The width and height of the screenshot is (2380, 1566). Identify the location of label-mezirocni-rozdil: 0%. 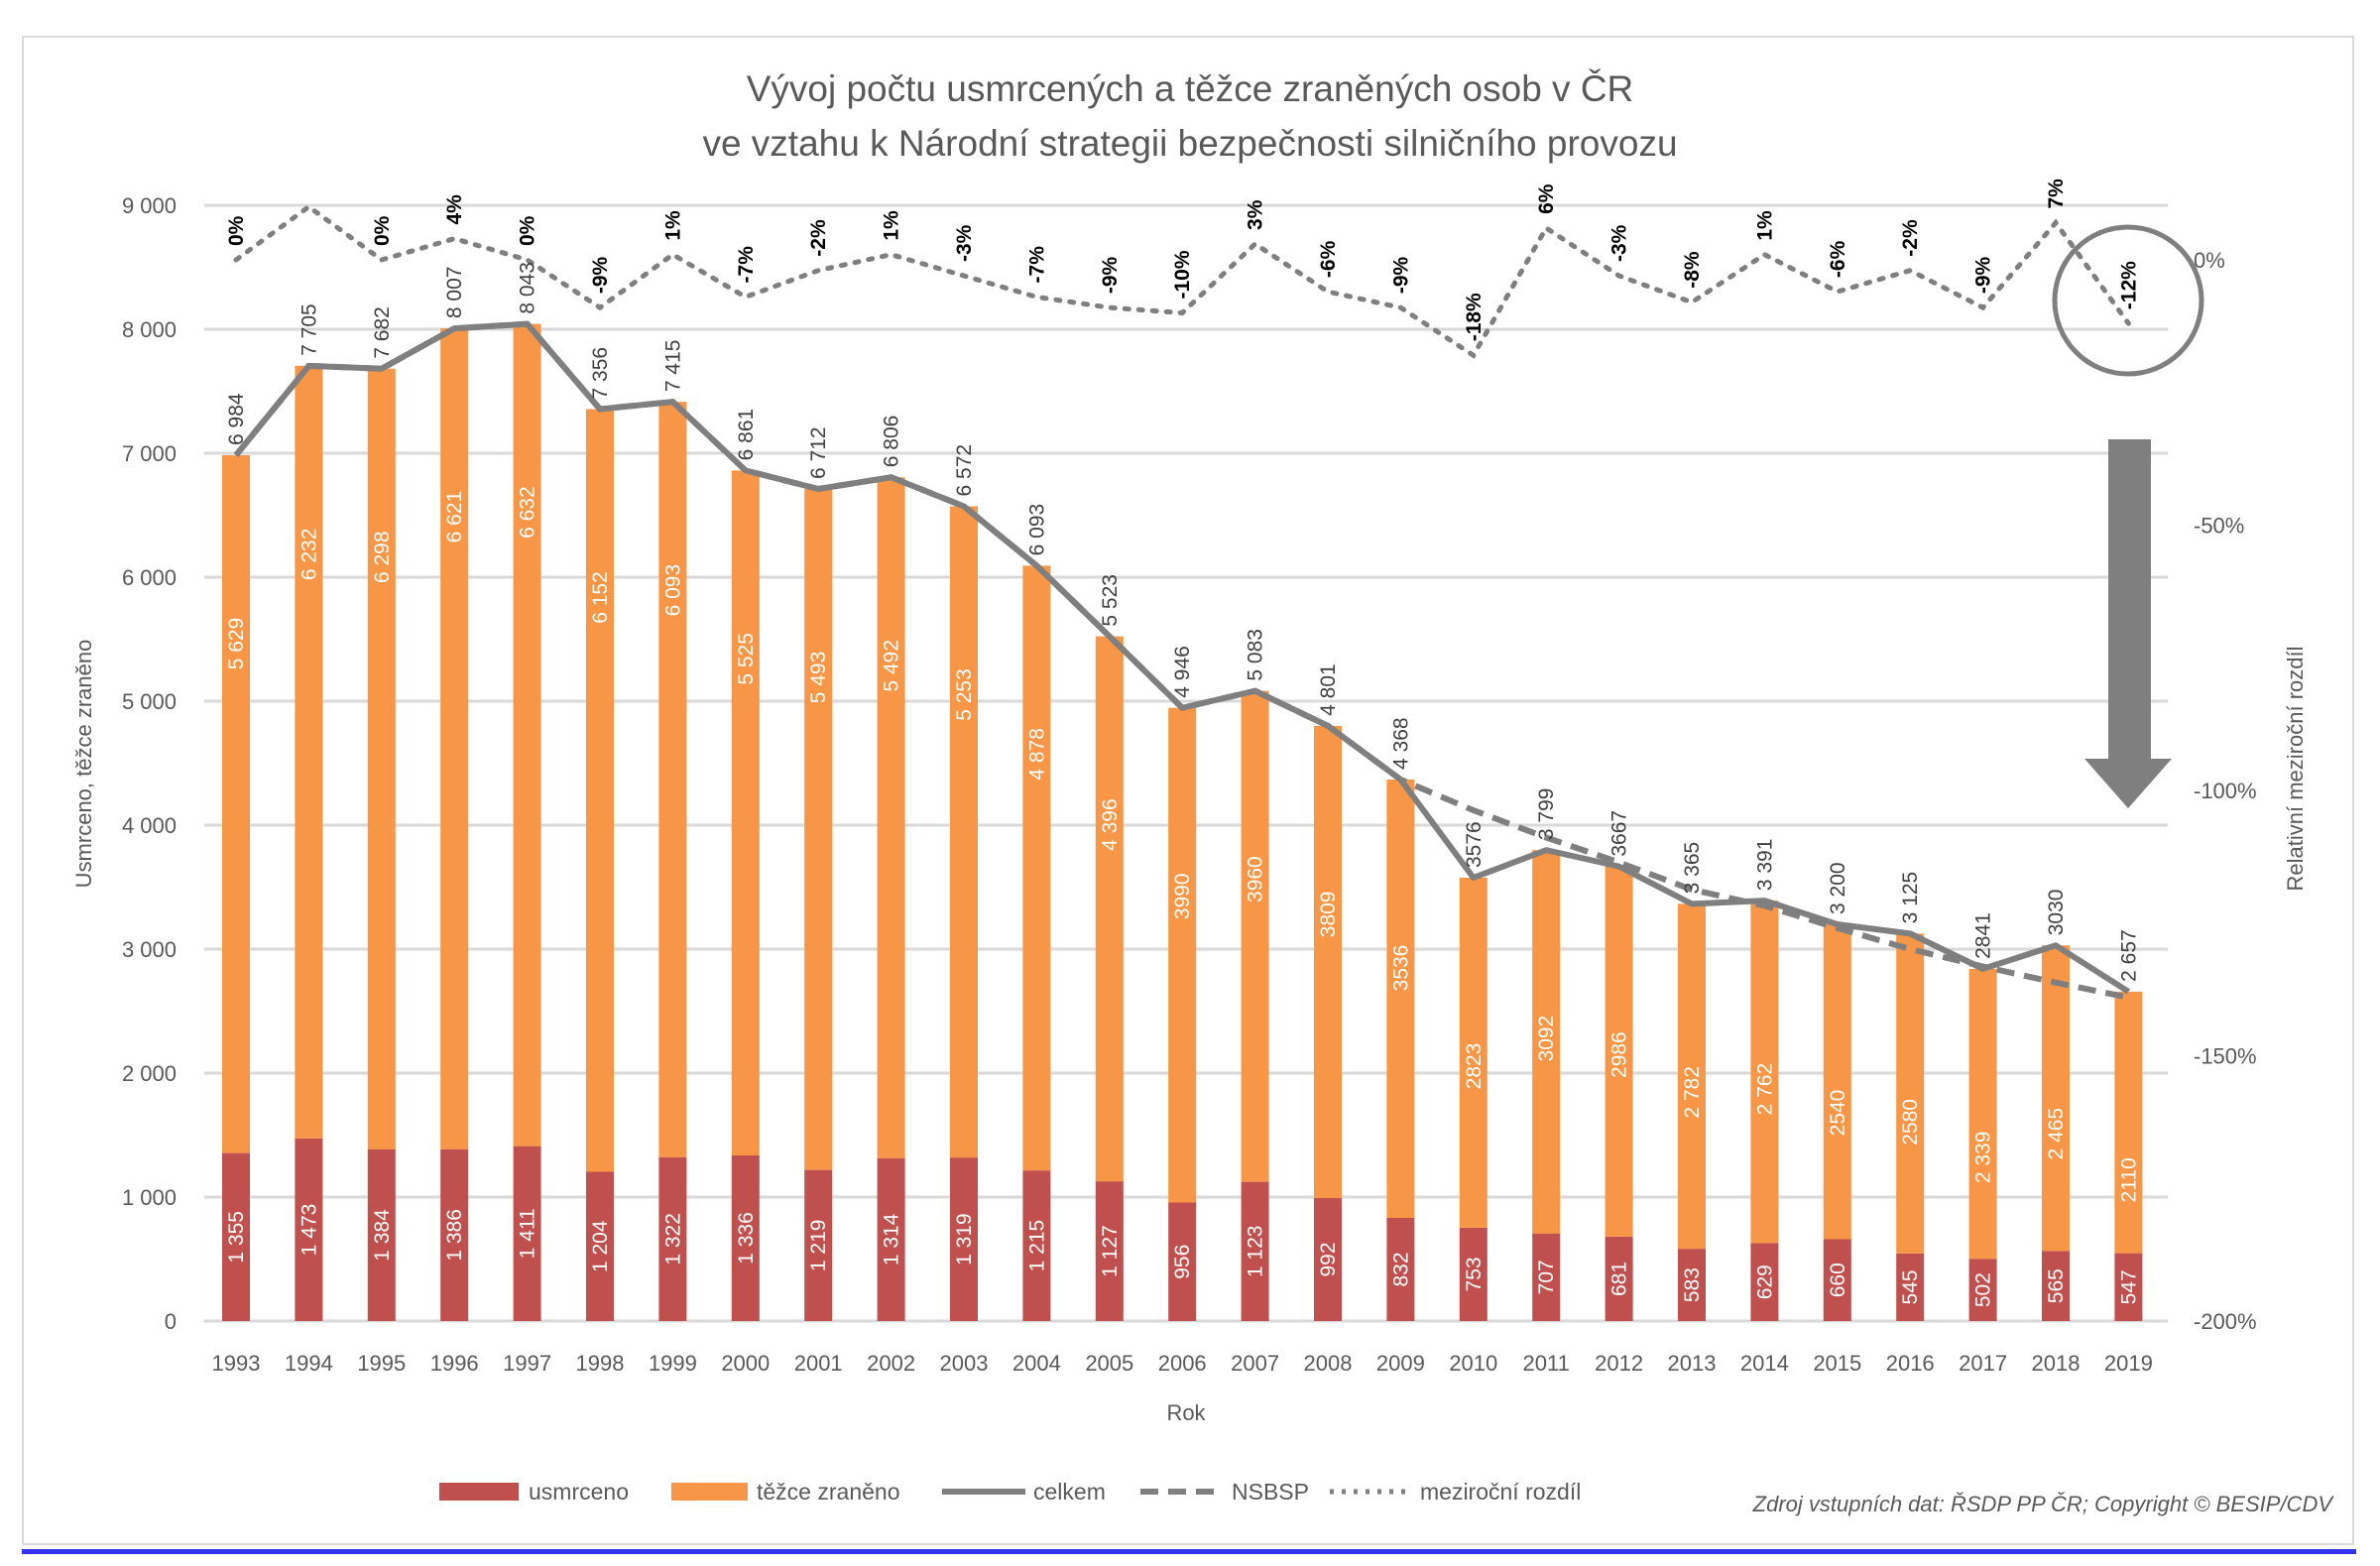
(528, 230).